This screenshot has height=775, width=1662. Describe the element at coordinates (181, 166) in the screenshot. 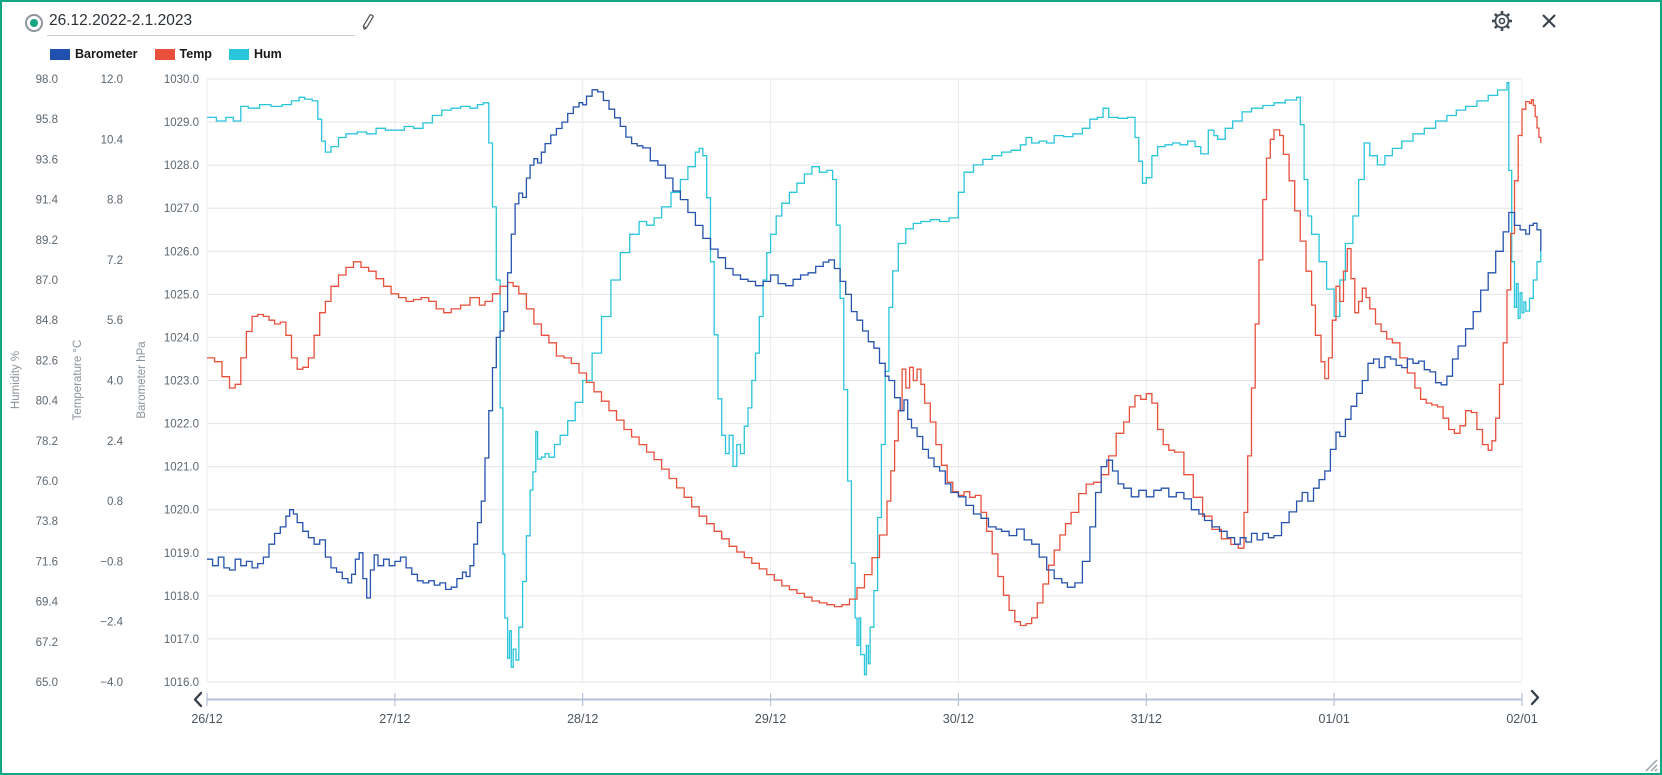

I see `svg-text: 1028.0` at that location.